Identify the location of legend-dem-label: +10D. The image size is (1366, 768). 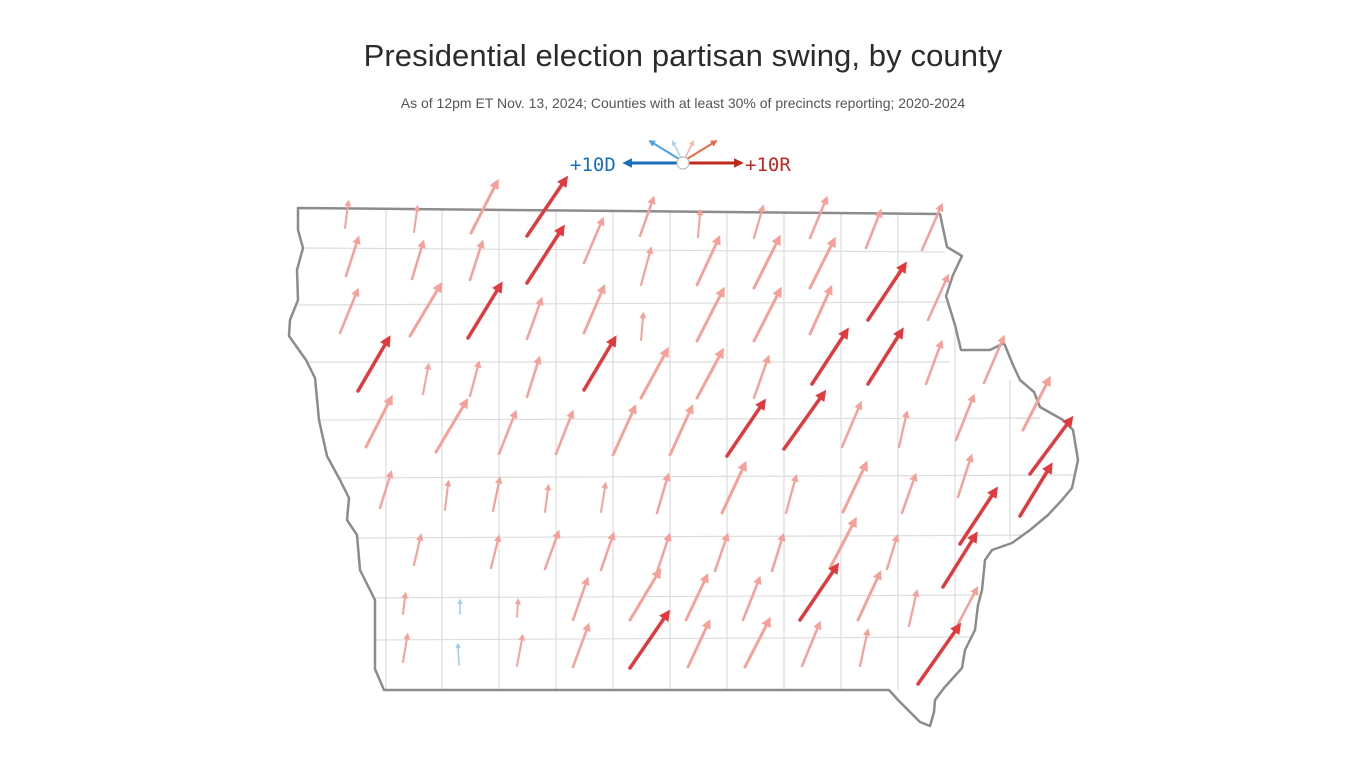
(593, 165).